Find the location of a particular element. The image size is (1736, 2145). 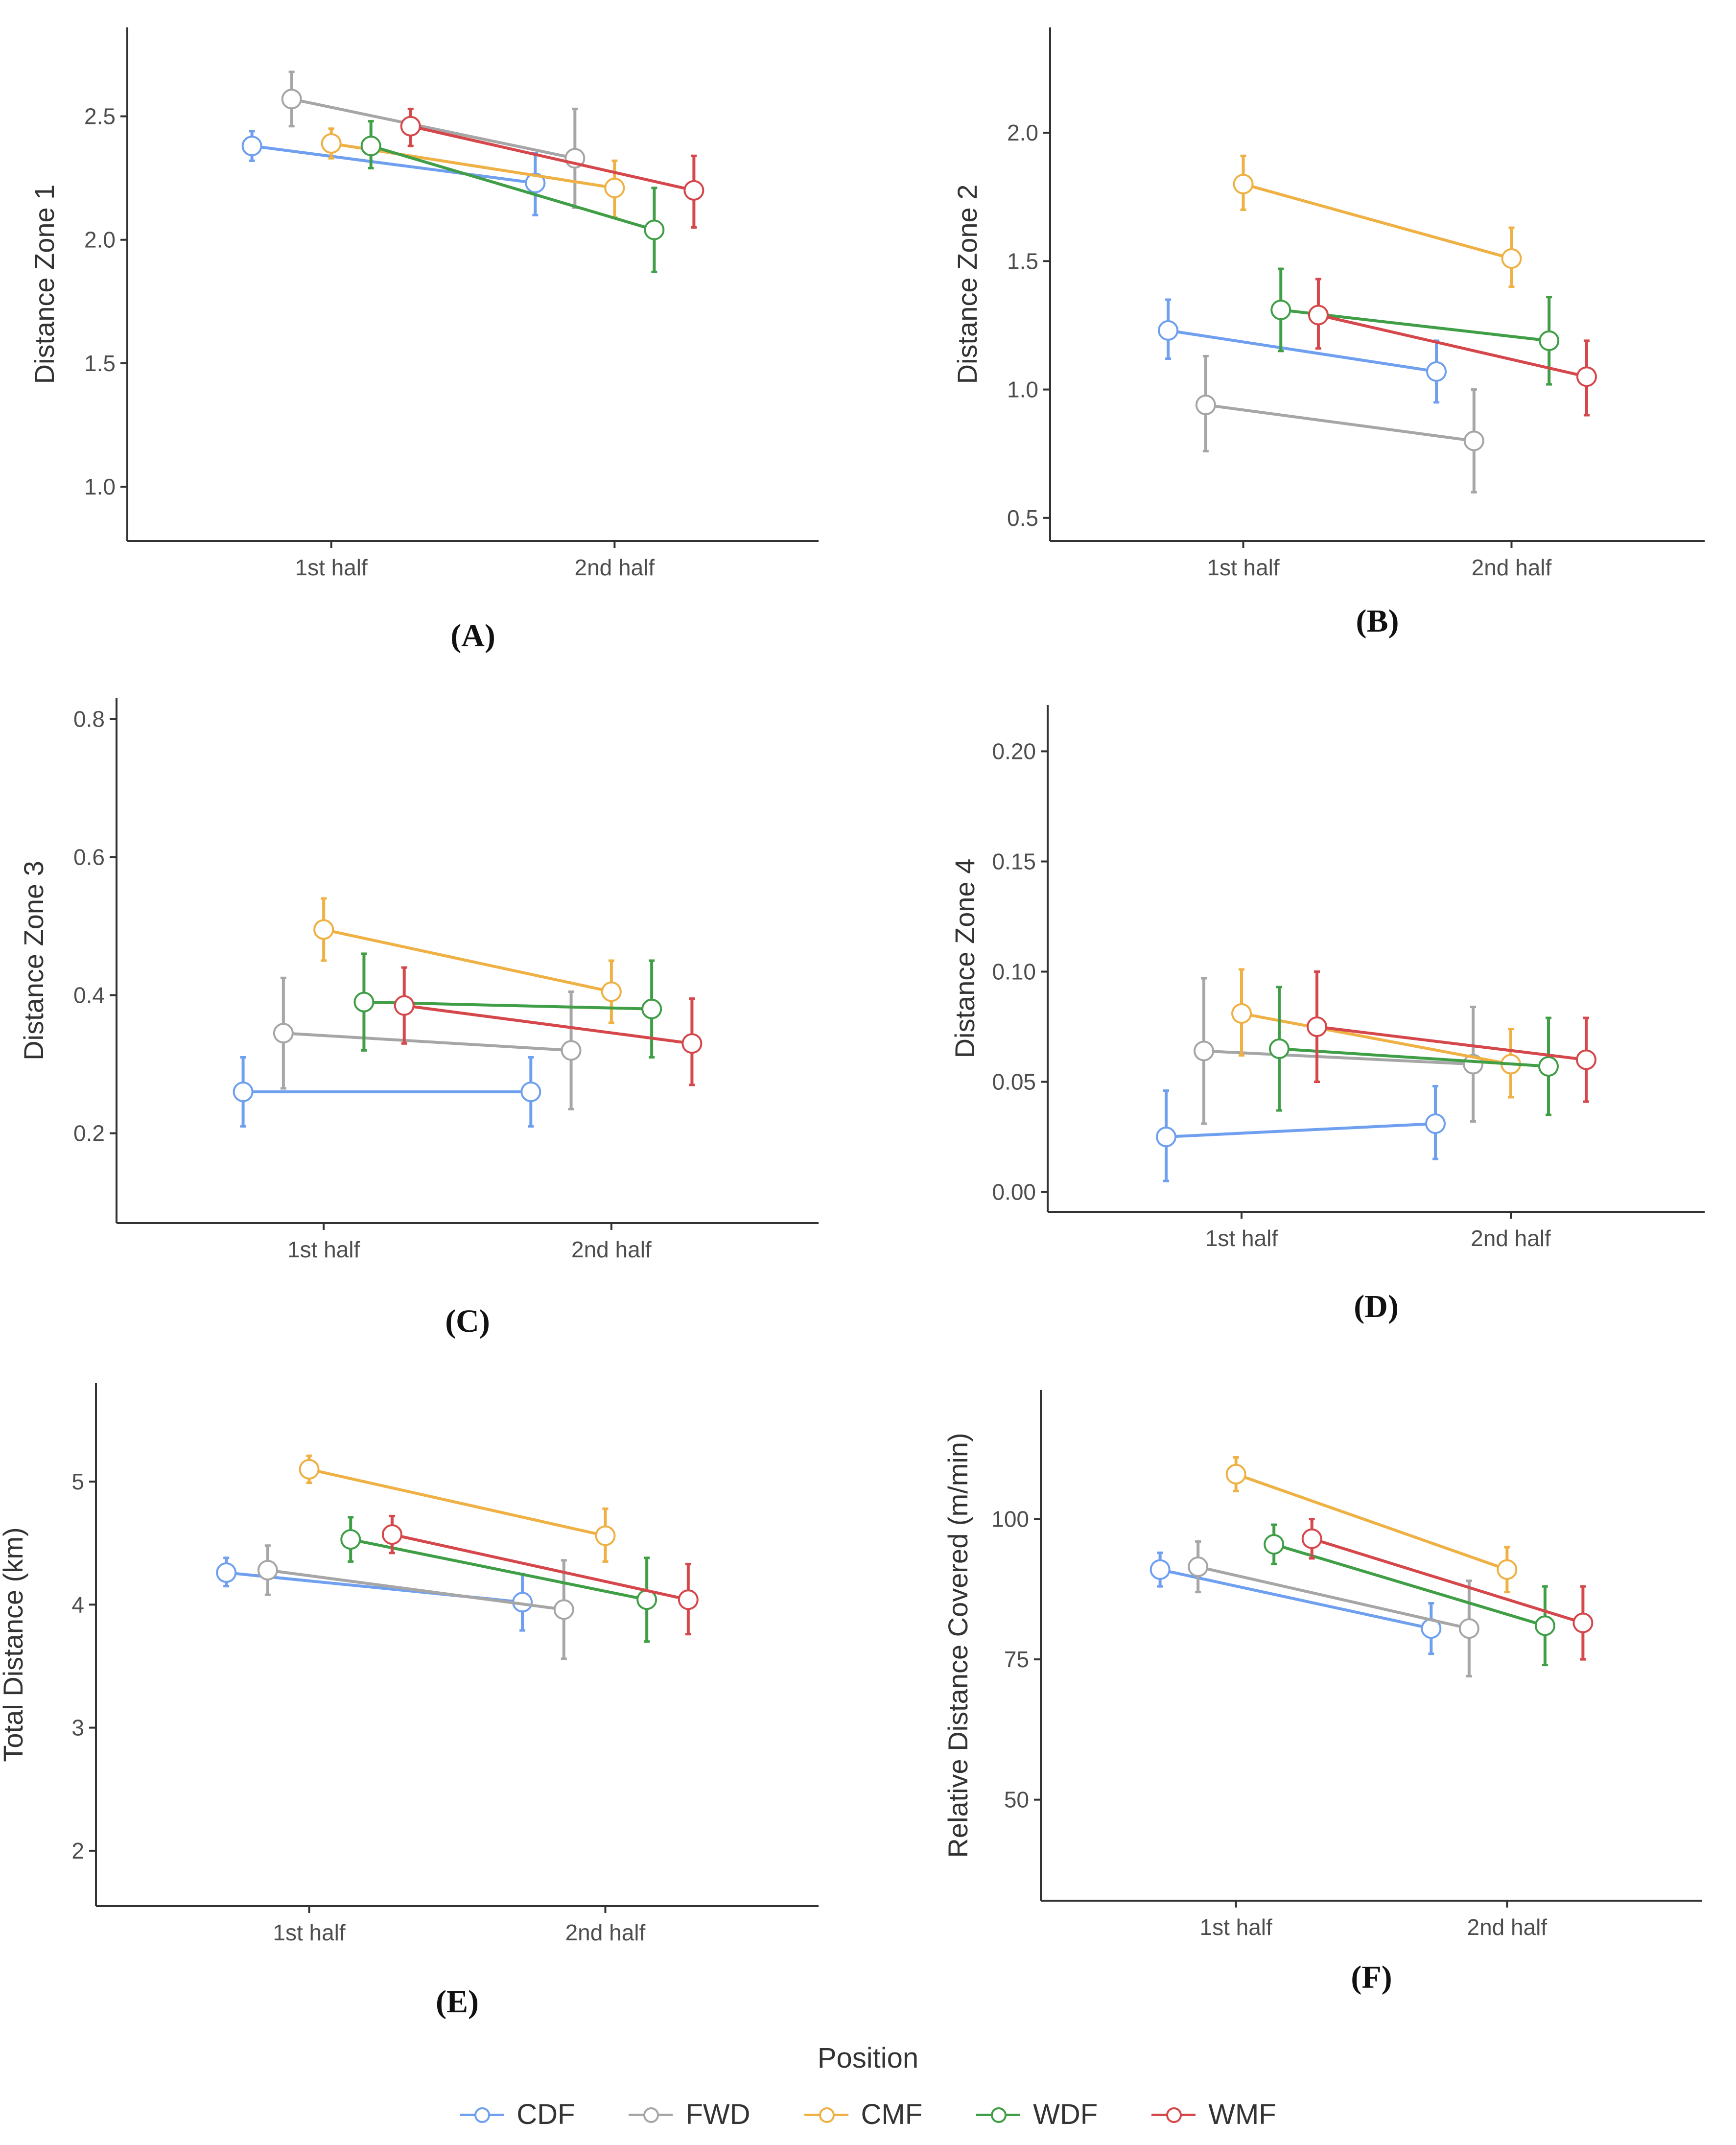

panel-label: (C) is located at coordinates (468, 1321).